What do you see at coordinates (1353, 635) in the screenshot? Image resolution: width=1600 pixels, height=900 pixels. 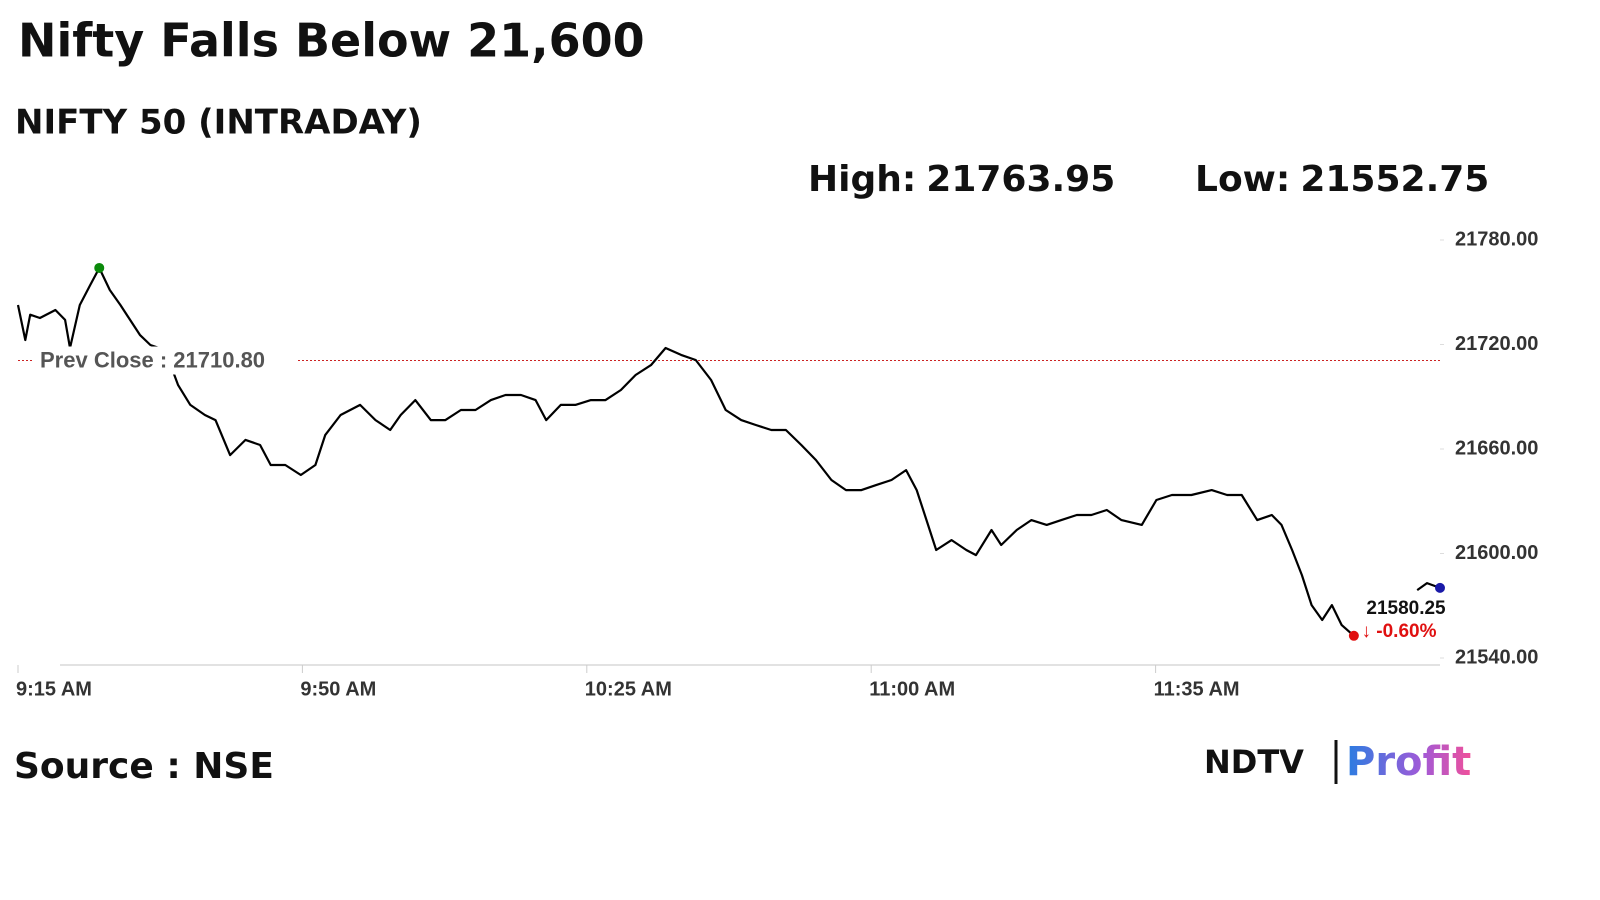 I see `low-marker` at bounding box center [1353, 635].